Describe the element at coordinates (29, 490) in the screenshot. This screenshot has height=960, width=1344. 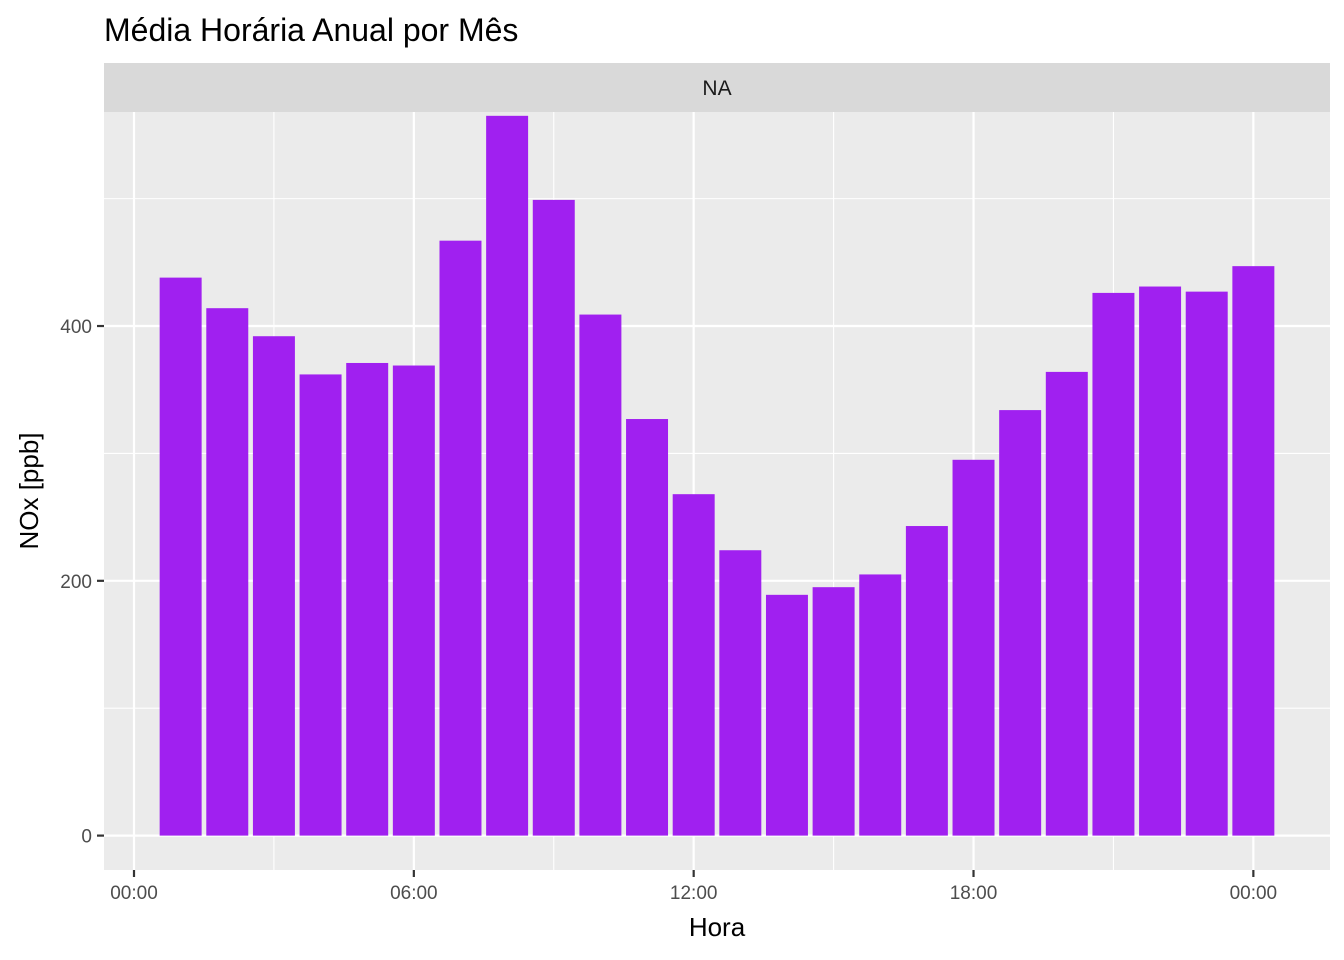
I see `y-axis-title: NOx [ppb]` at that location.